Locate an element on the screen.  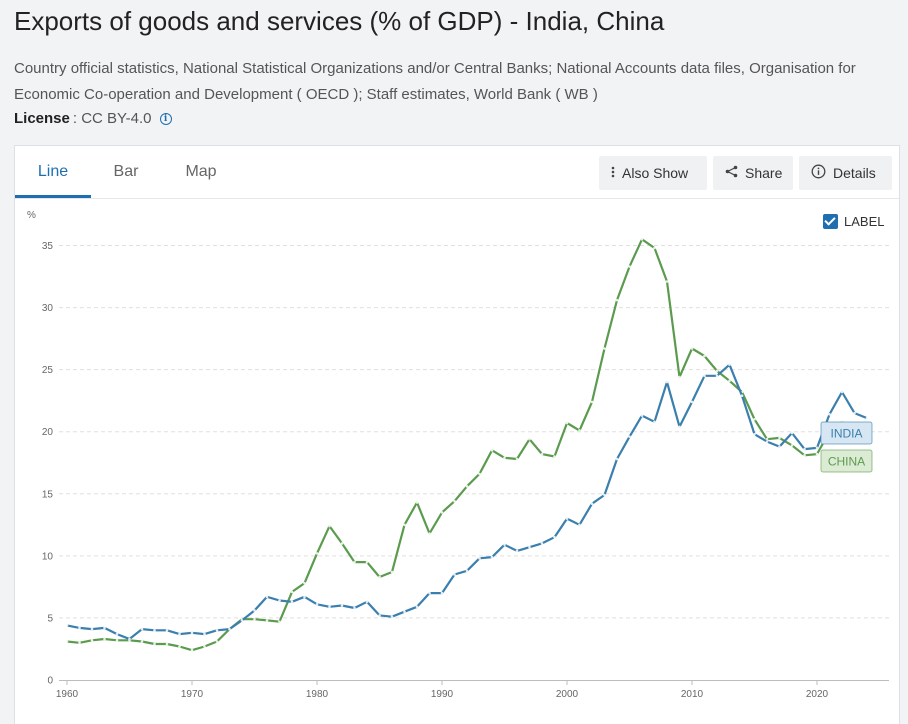
y-tick-label: 35 is located at coordinates (48, 246).